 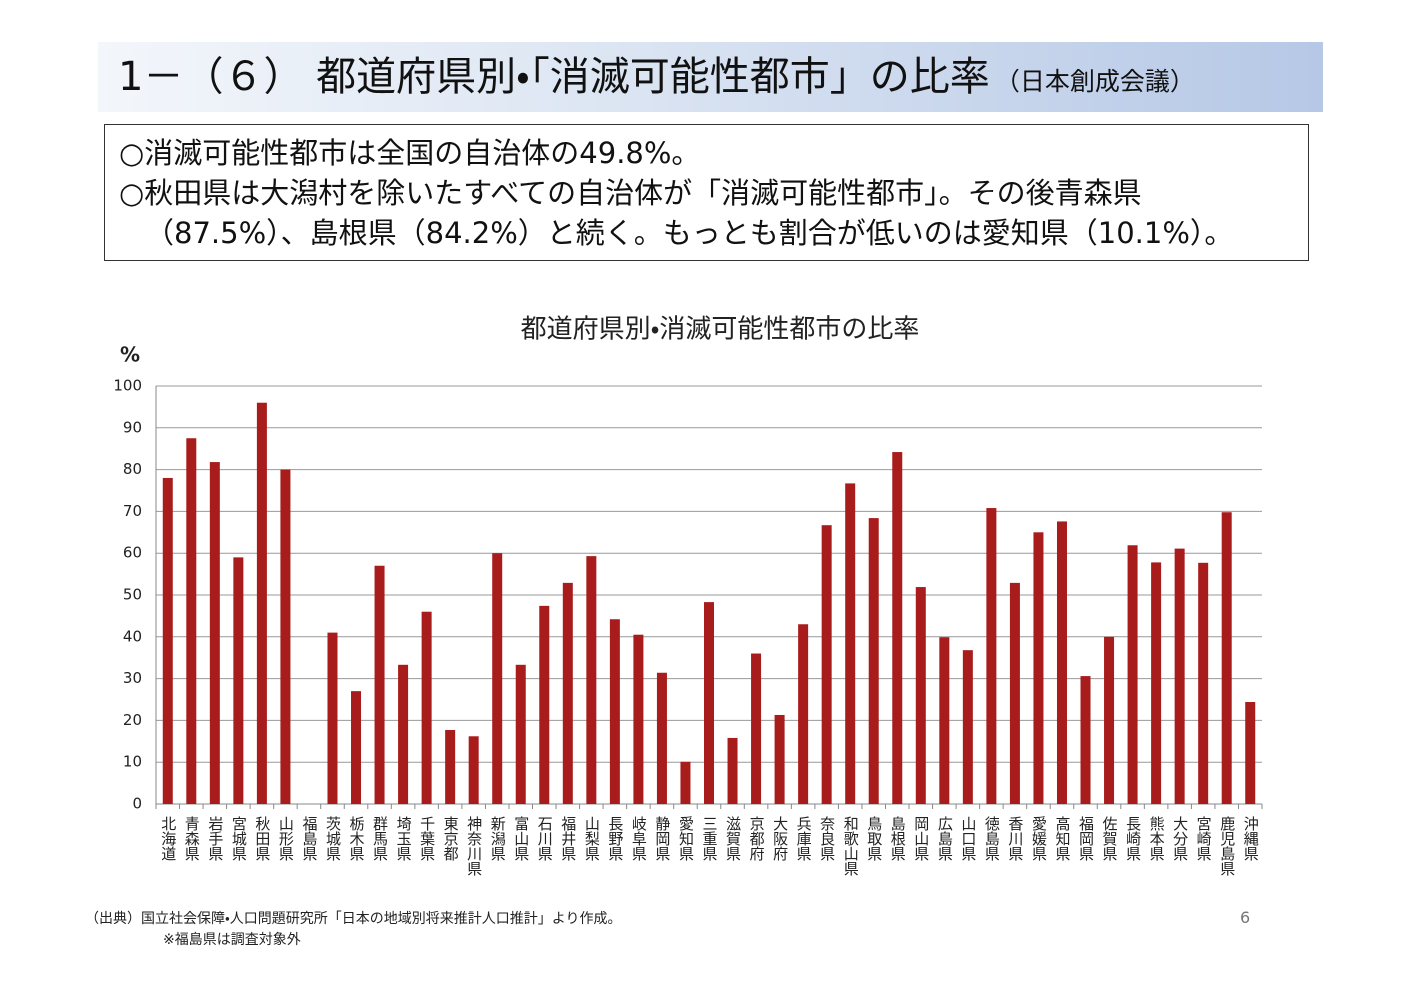 I want to click on x-tick-label: 大阪府, so click(x=780, y=839).